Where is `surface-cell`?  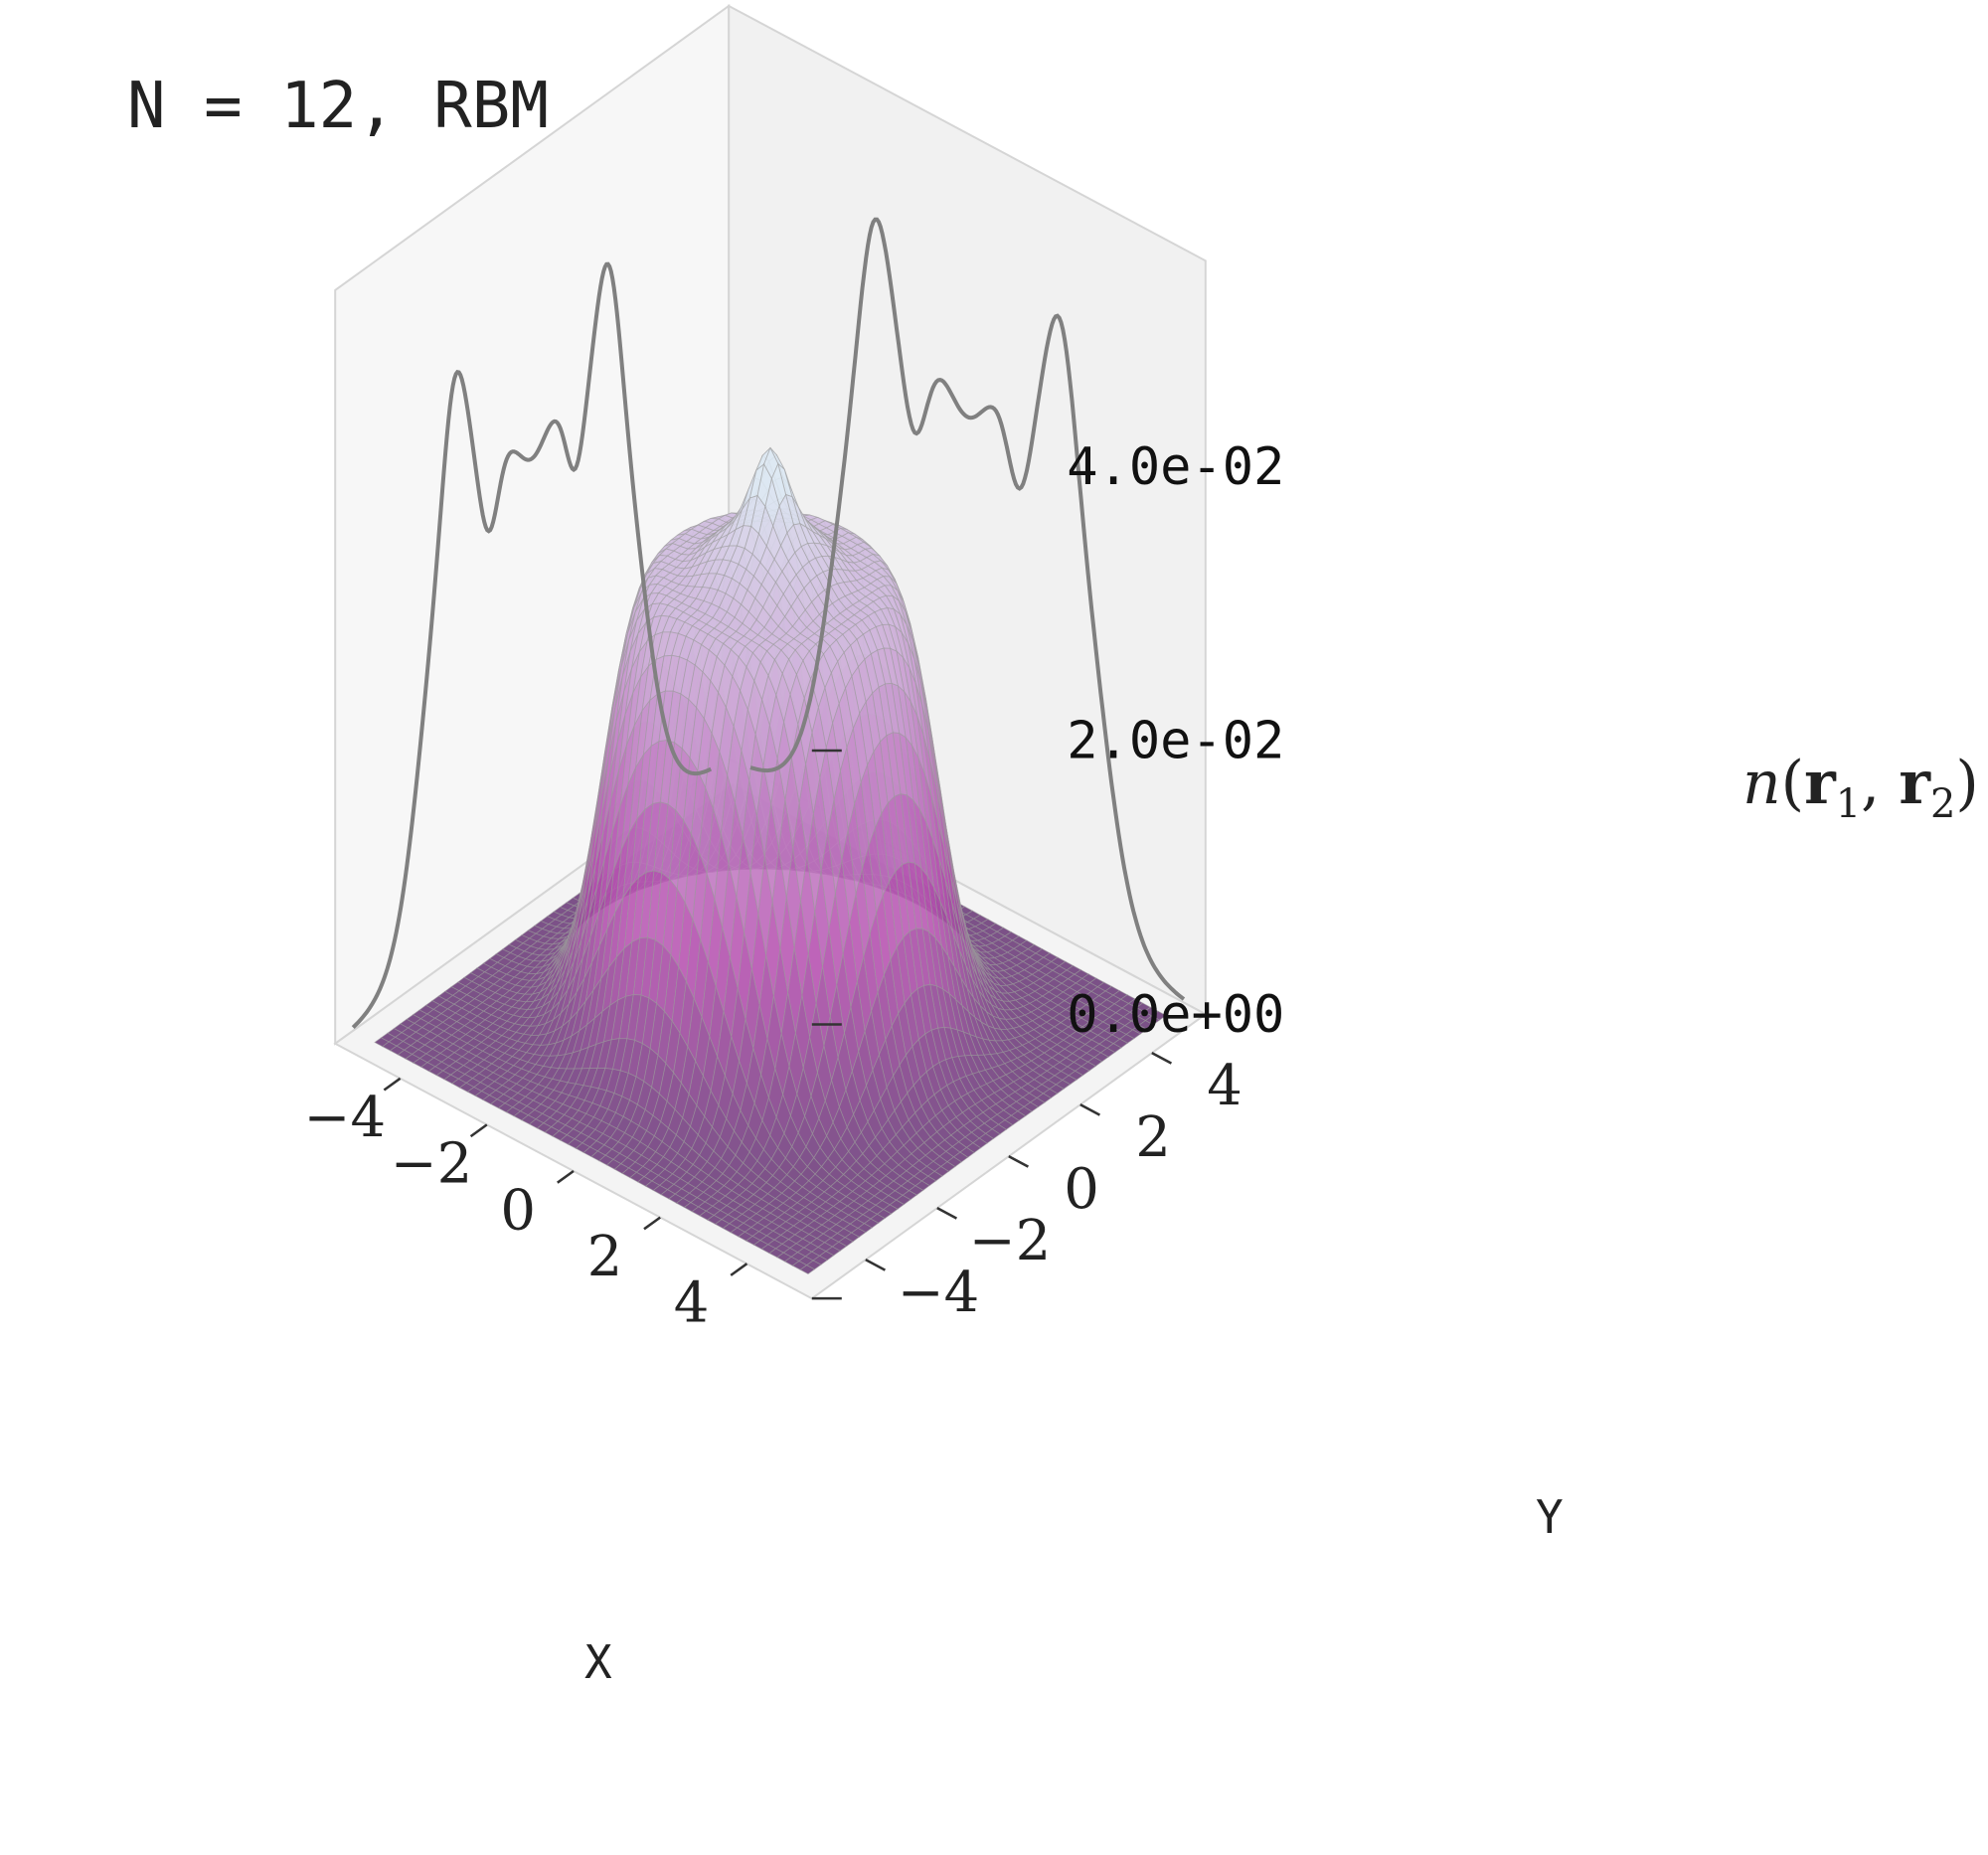 surface-cell is located at coordinates (807, 1270).